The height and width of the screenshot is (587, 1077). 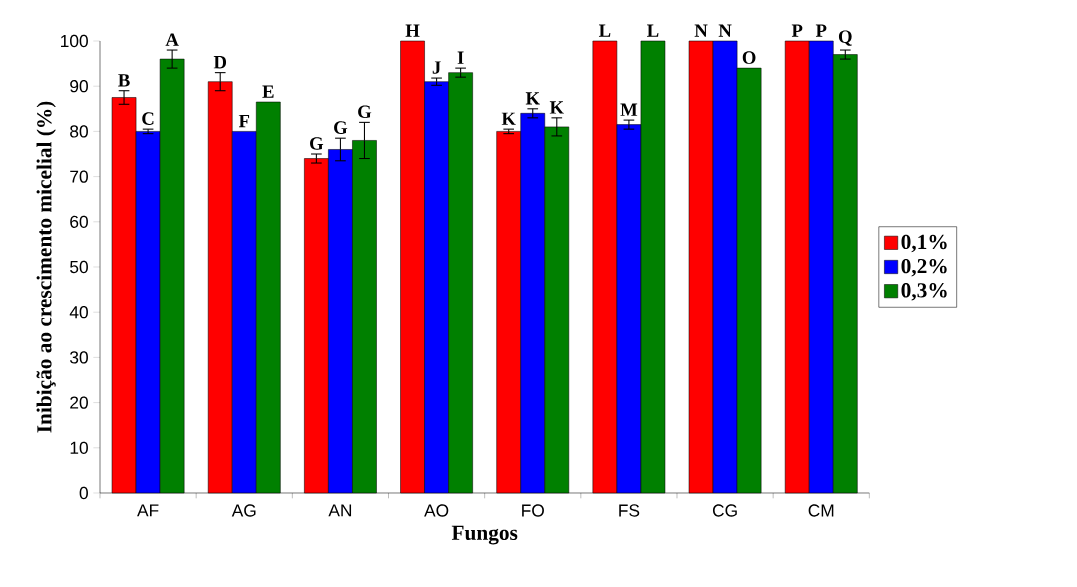 I want to click on y-tick-label: 80, so click(x=79, y=131).